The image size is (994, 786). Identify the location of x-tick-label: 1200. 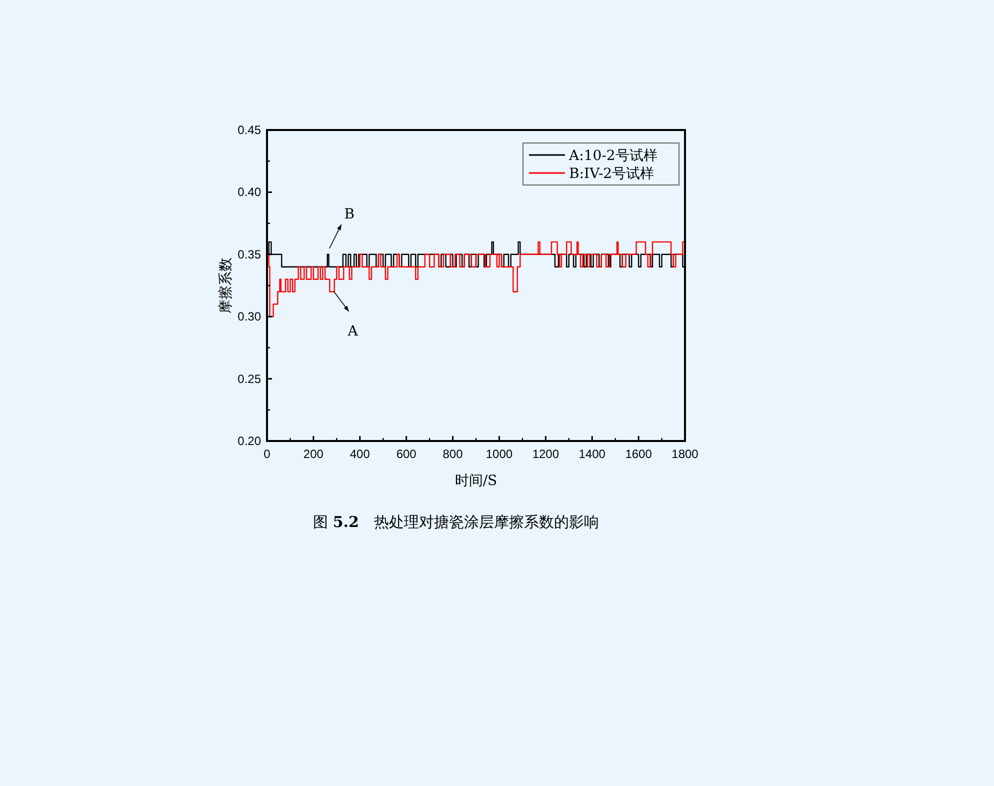
(546, 454).